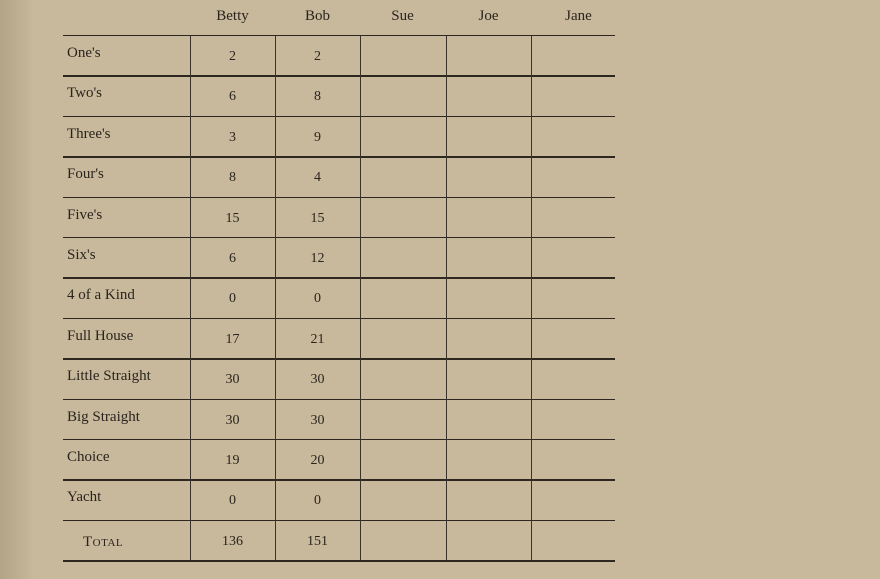  What do you see at coordinates (101, 295) in the screenshot?
I see `row-label: 4 of a Kind` at bounding box center [101, 295].